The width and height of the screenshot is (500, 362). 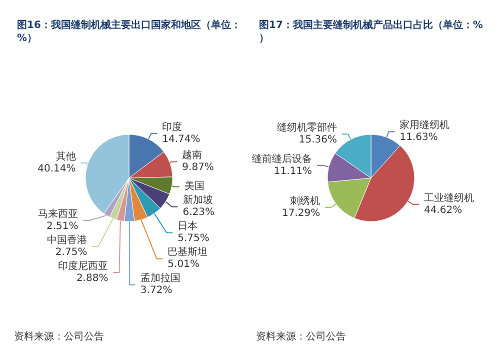 I want to click on slice-label: 印度, so click(x=172, y=127).